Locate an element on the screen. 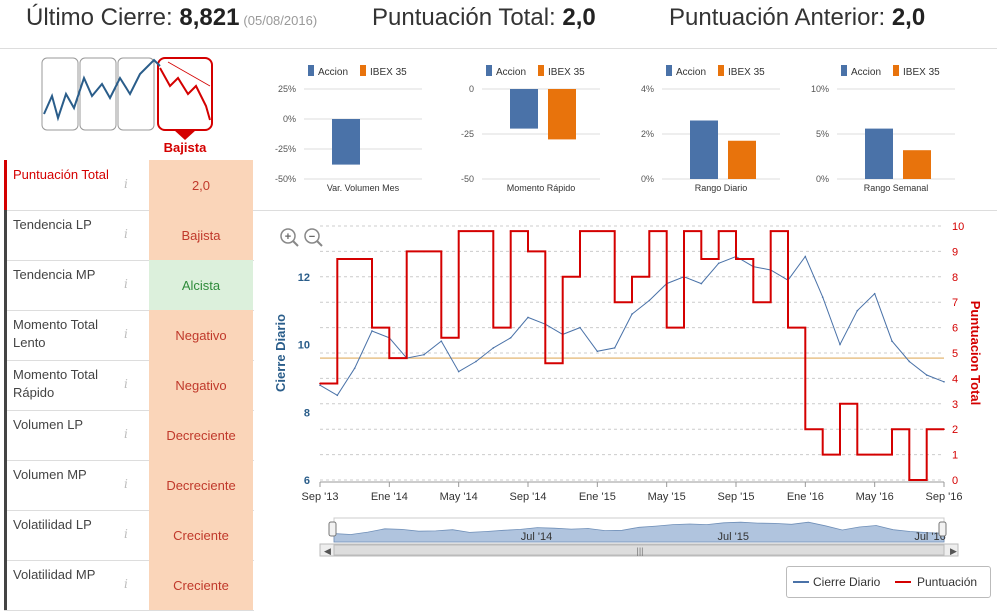 This screenshot has width=997, height=611. navigator-handle-left is located at coordinates (332, 529).